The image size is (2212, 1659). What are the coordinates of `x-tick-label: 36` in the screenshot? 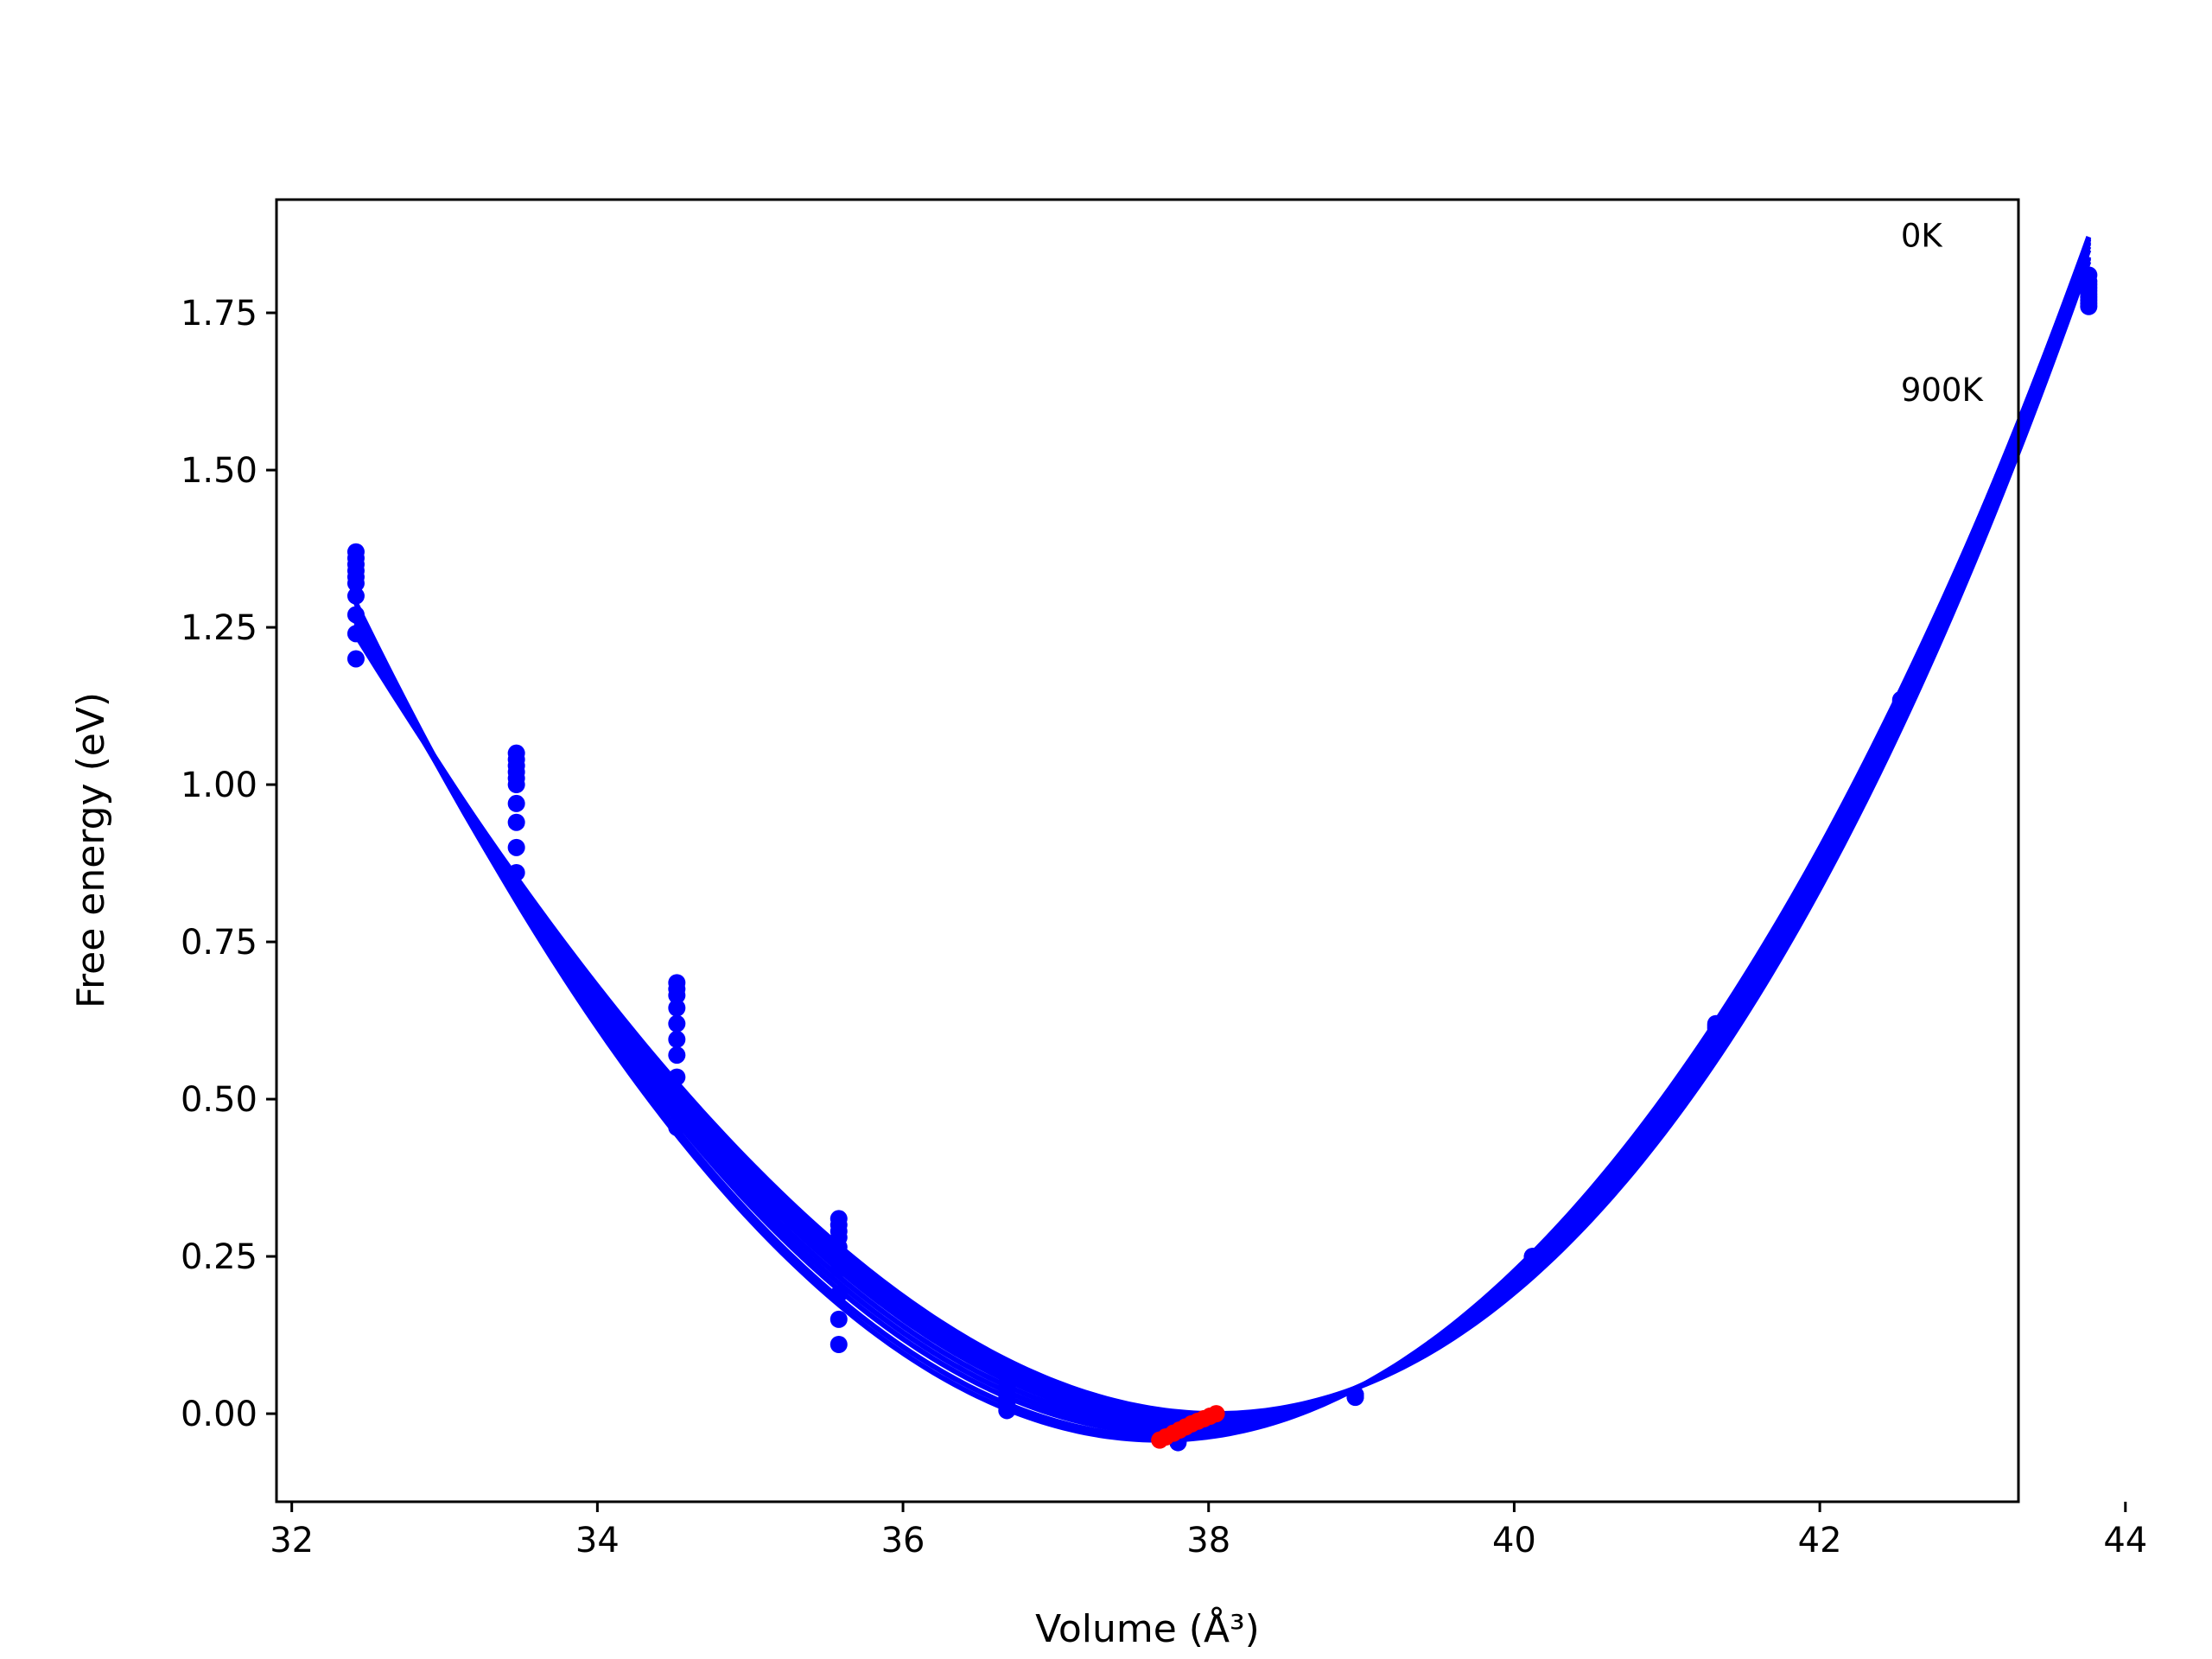 It's located at (903, 1540).